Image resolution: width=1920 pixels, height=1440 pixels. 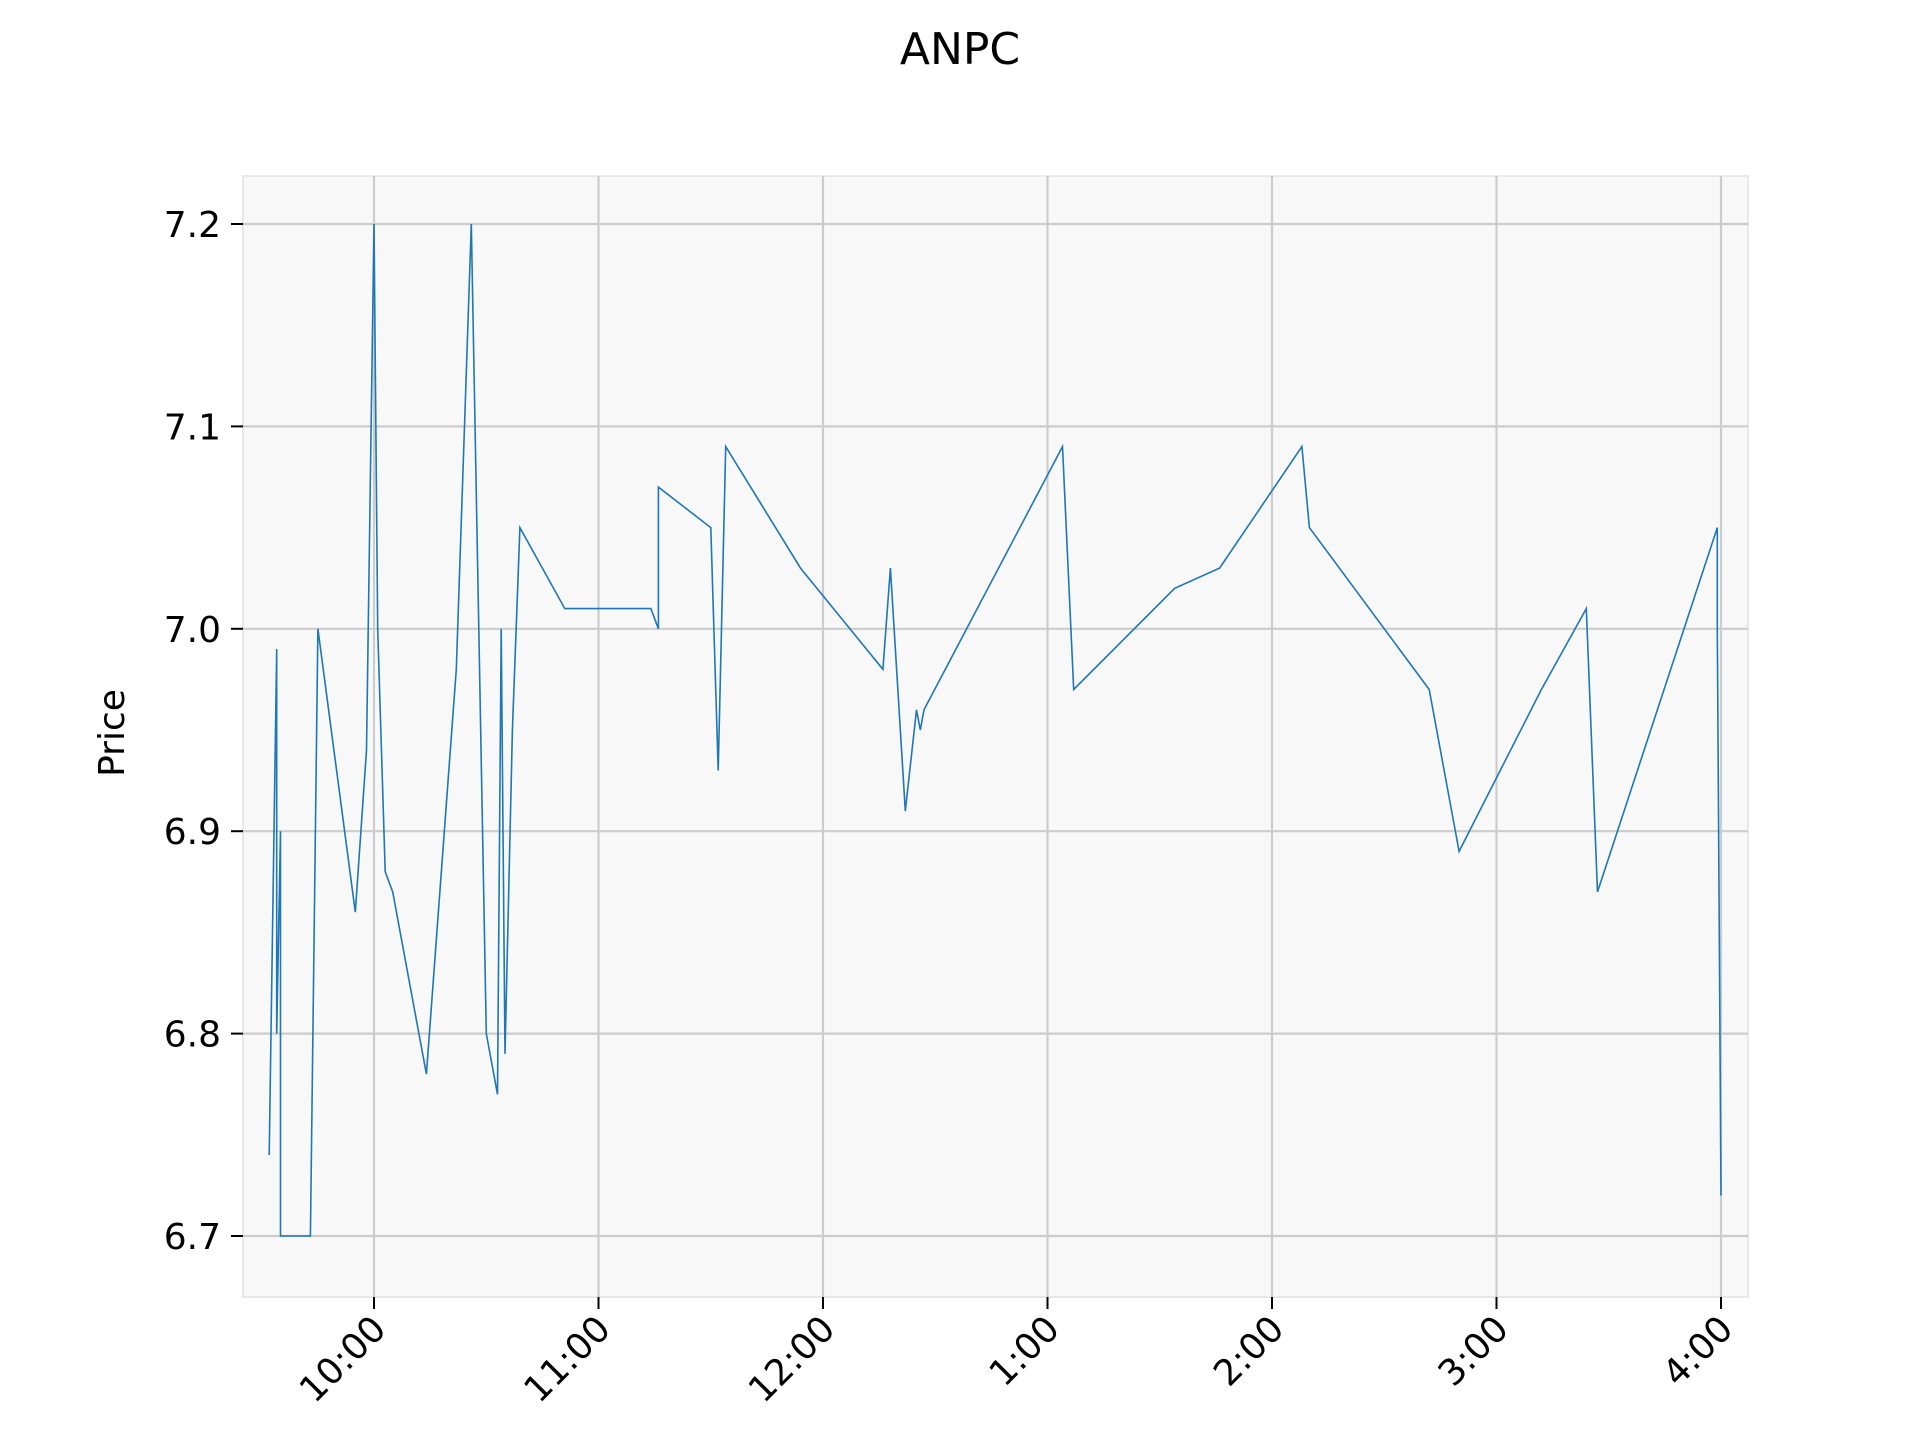 I want to click on y-tick-label: 6.7, so click(x=192, y=1237).